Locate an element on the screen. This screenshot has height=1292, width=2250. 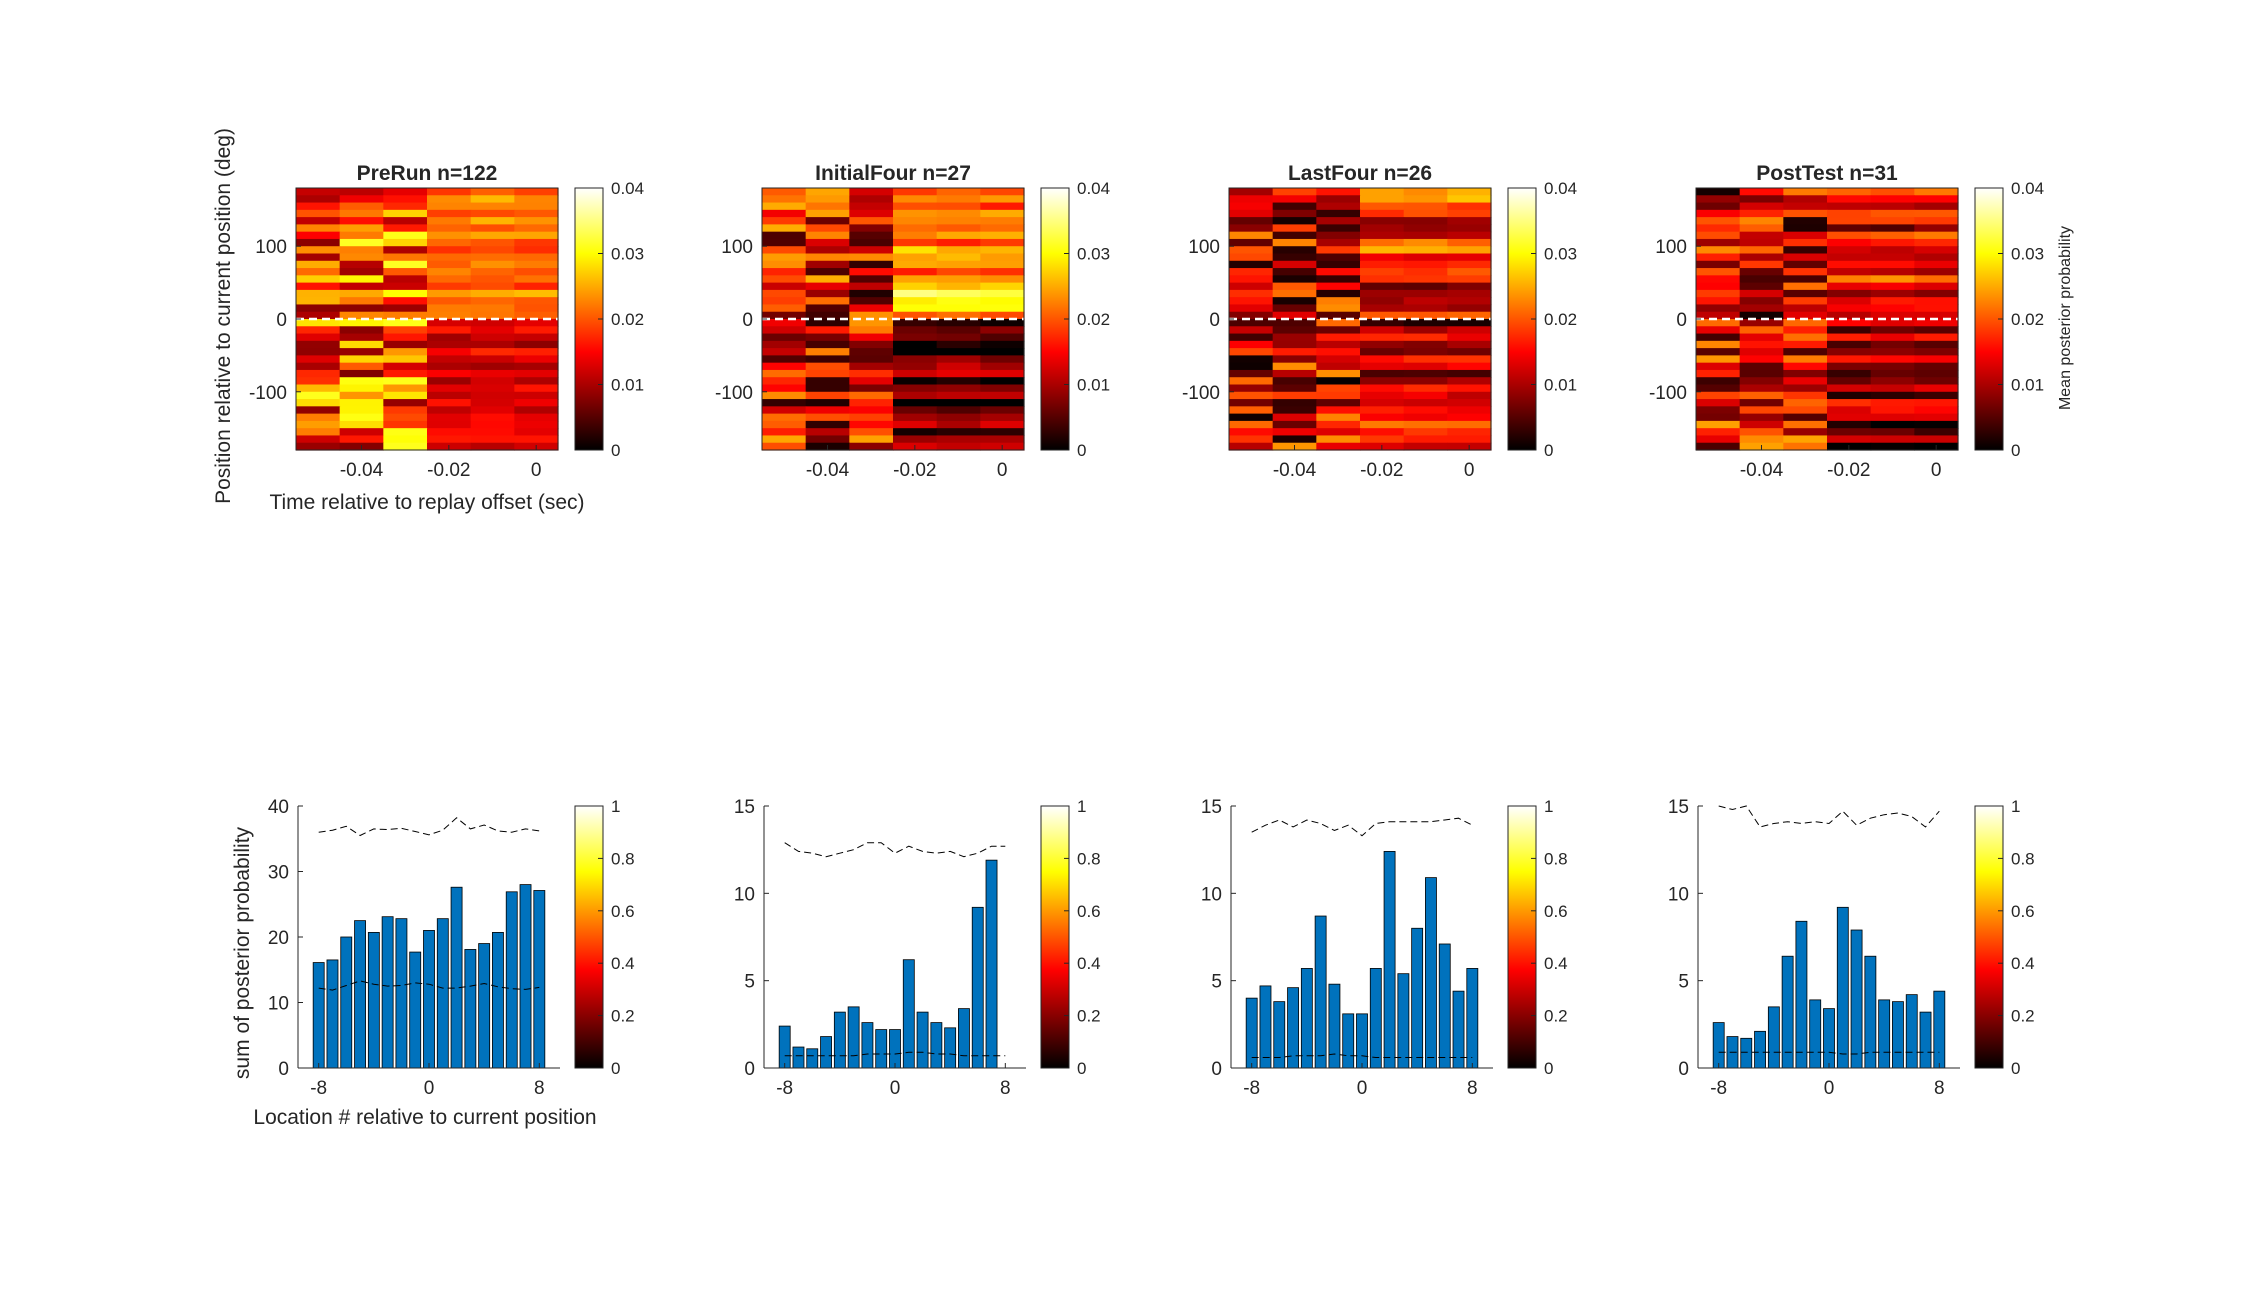
bar-ytick-label-3-3: 15 is located at coordinates (1678, 807).